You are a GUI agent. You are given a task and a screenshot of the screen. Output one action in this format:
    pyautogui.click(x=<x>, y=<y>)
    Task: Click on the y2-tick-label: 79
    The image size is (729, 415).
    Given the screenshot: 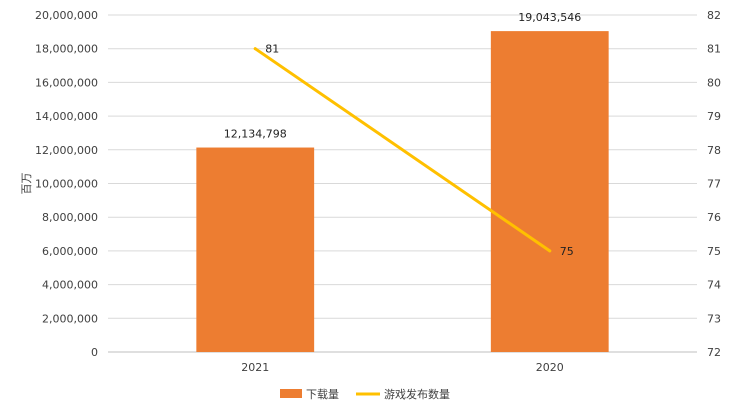 What is the action you would take?
    pyautogui.click(x=714, y=116)
    